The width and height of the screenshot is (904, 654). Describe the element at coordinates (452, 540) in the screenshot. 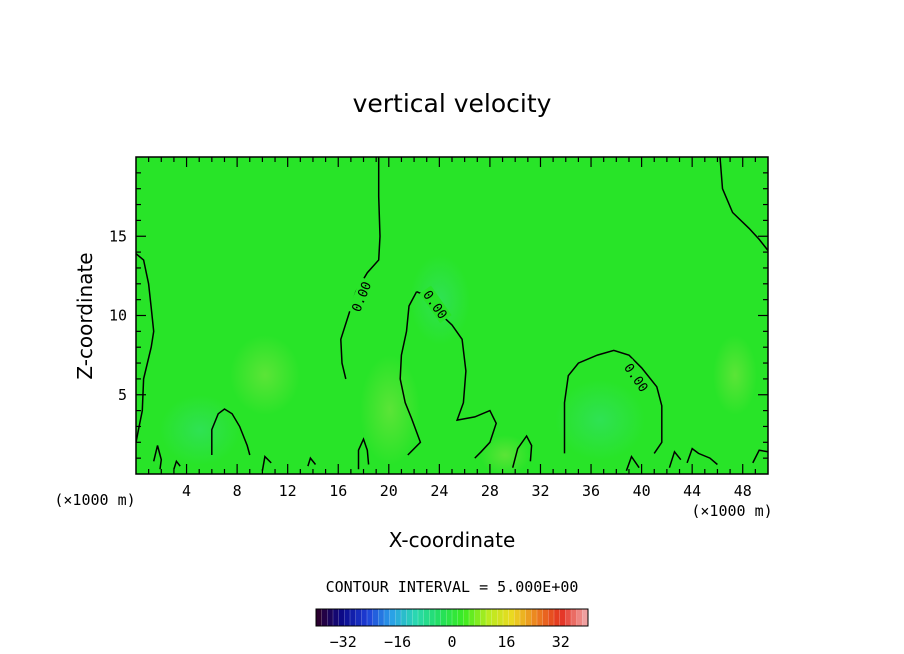

I see `x-axis-label: X-coordinate` at that location.